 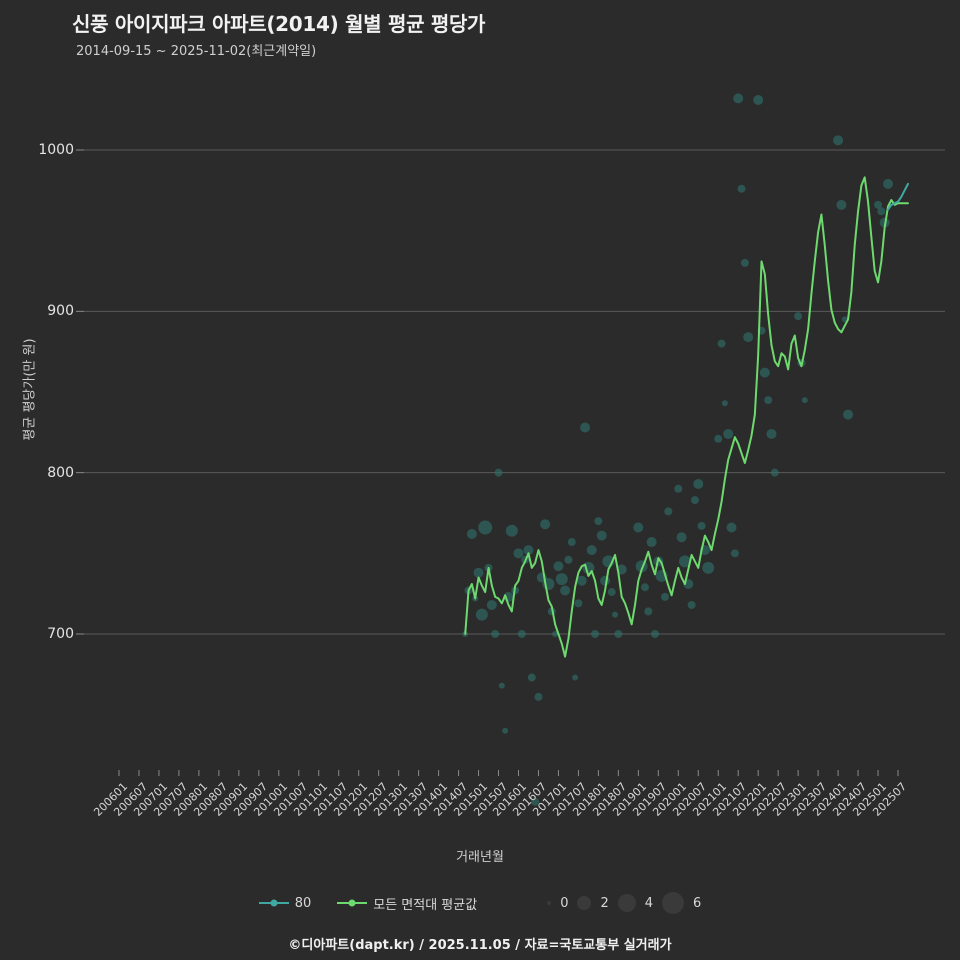 I want to click on y-tick-label: 900, so click(x=60, y=311).